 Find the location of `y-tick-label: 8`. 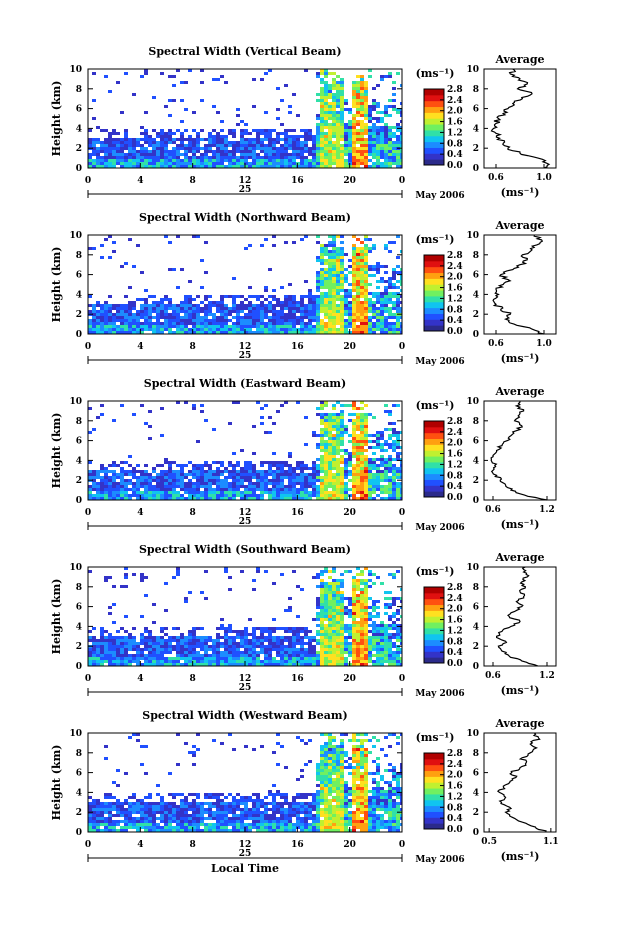

y-tick-label: 8 is located at coordinates (79, 422).